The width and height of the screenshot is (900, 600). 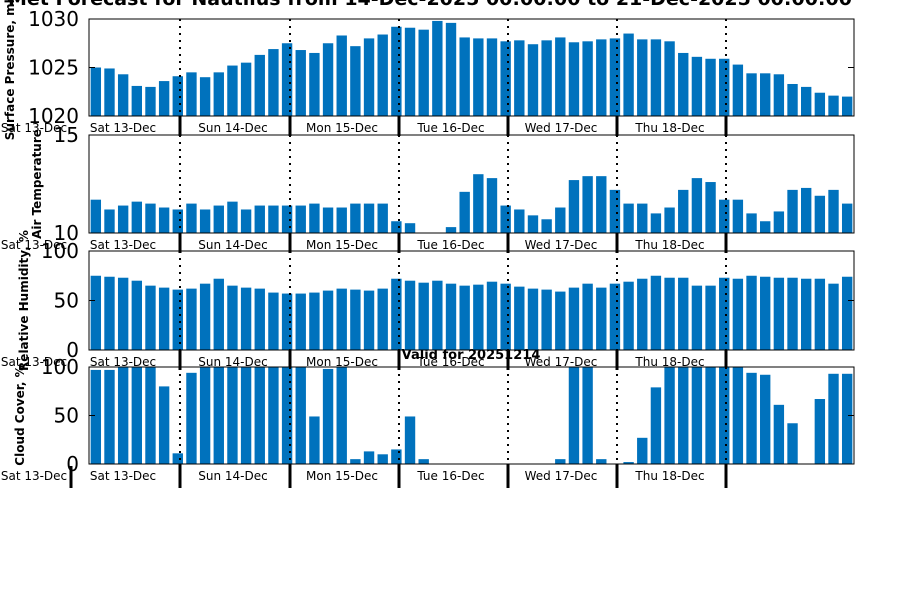 What do you see at coordinates (471, 355) in the screenshot?
I see `valid-label: Valid for 20251214` at bounding box center [471, 355].